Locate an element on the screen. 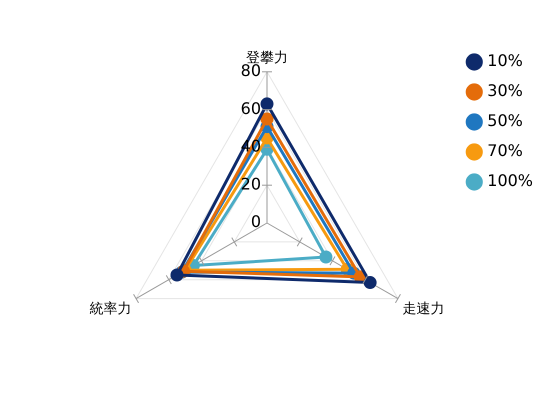  y-tick-label: 60 is located at coordinates (250, 108).